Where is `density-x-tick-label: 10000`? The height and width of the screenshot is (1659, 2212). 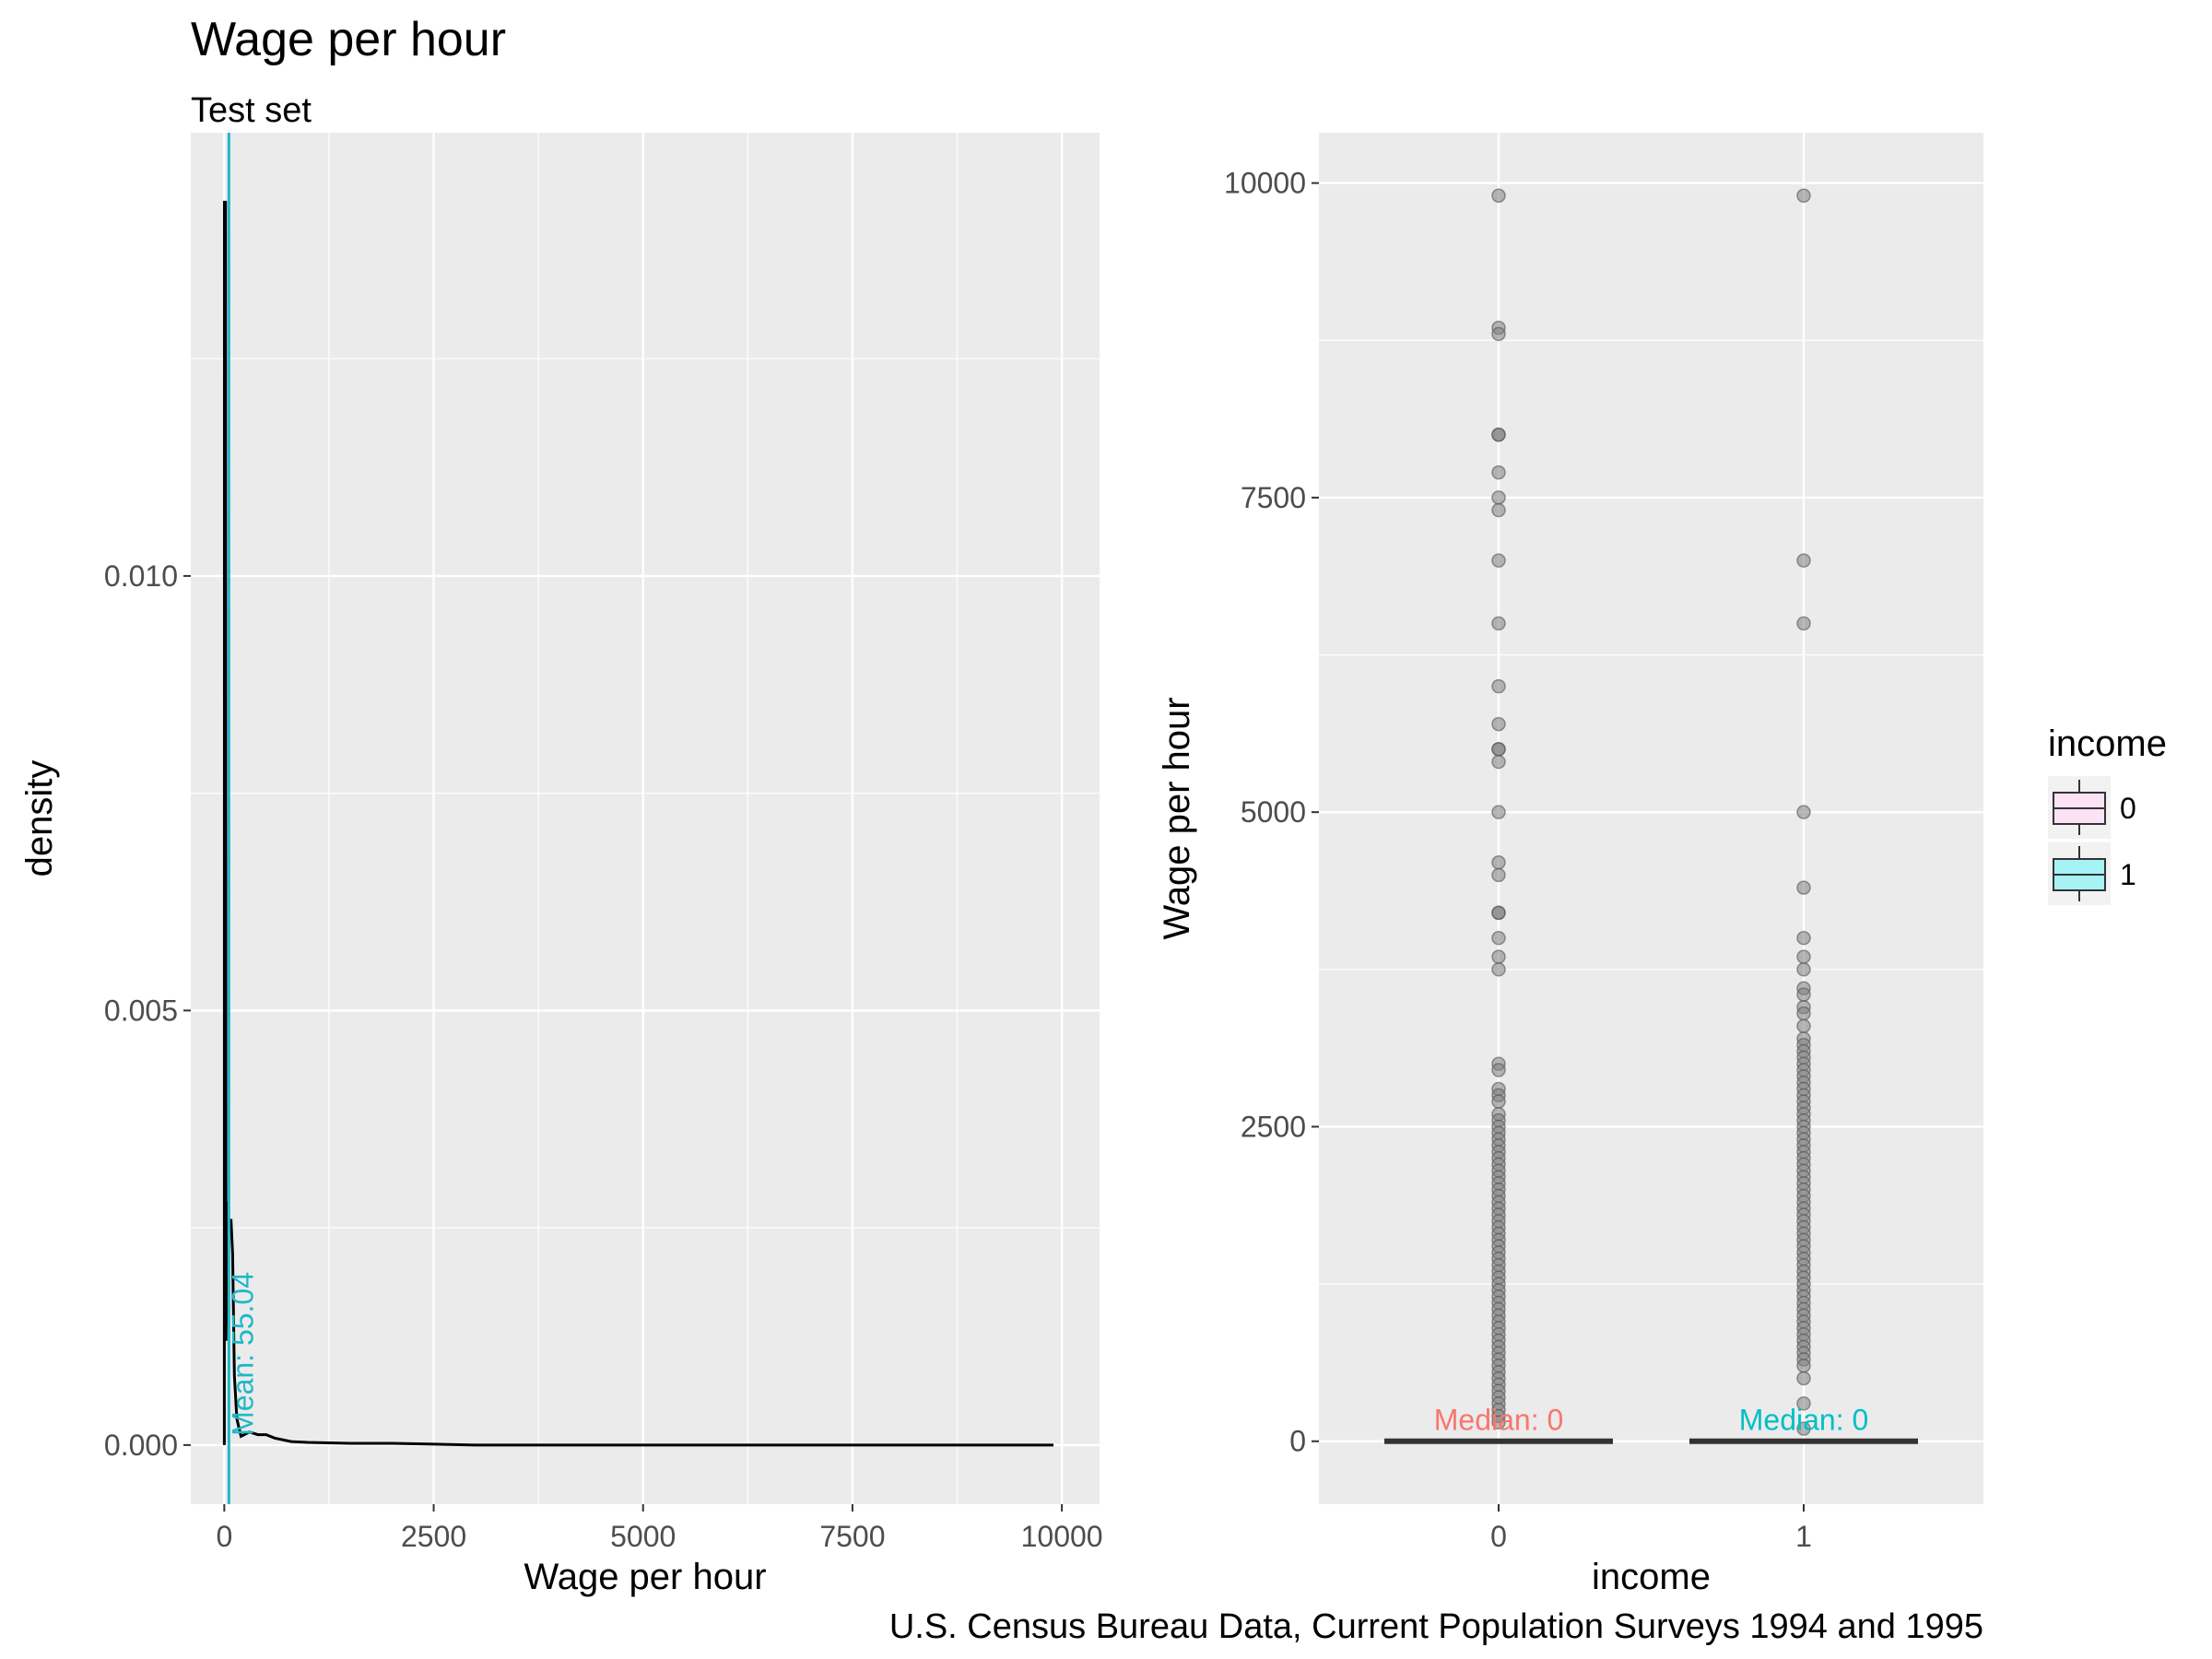 density-x-tick-label: 10000 is located at coordinates (1062, 1536).